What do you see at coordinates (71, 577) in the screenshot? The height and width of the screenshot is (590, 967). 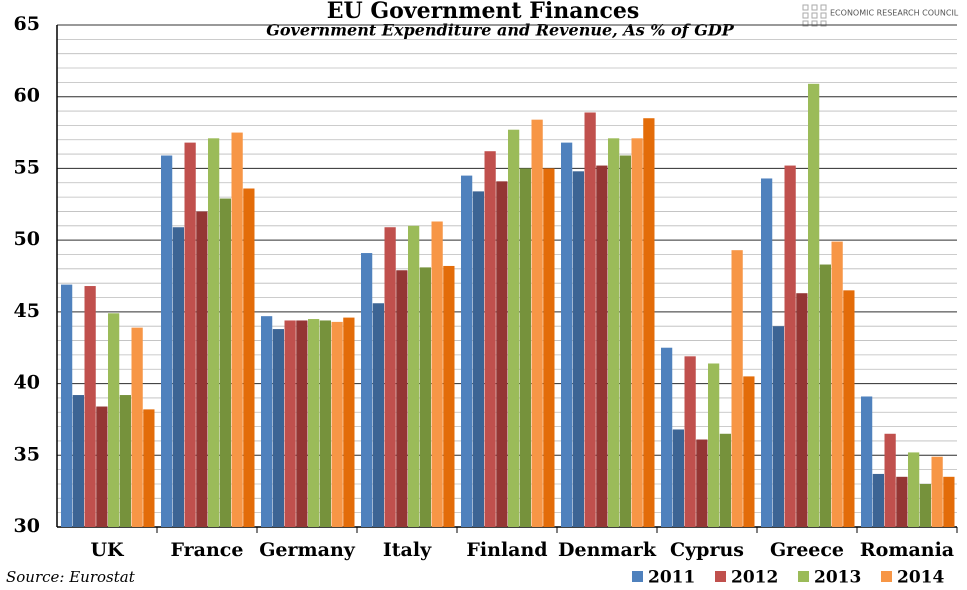 I see `source-note: Source: Eurostat` at bounding box center [71, 577].